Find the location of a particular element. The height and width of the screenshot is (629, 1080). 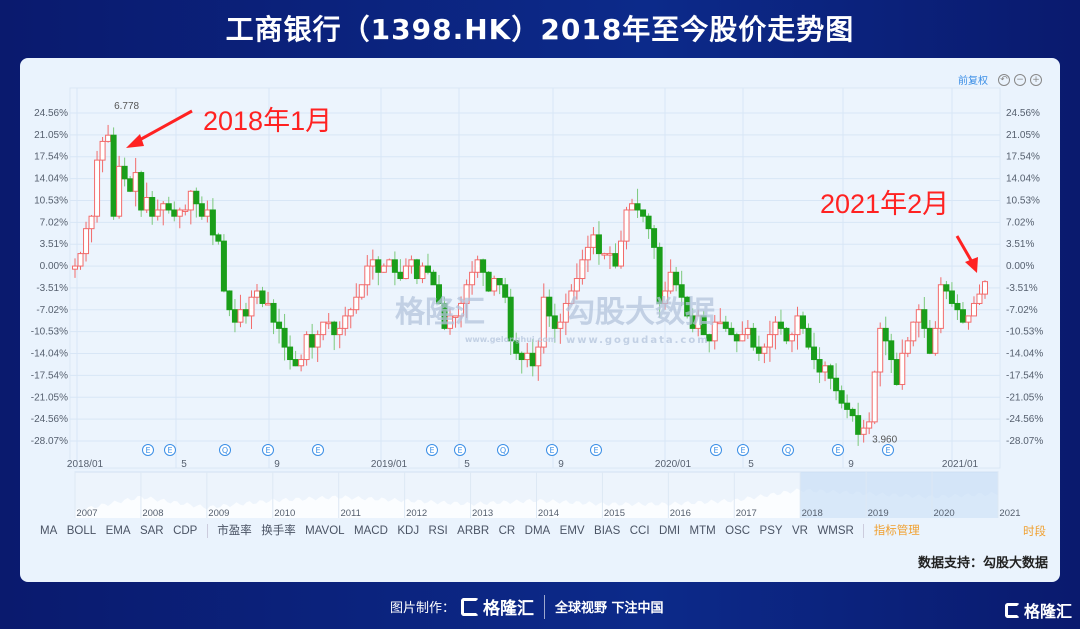

indicator-manage-button: 指标管理 is located at coordinates (896, 531).